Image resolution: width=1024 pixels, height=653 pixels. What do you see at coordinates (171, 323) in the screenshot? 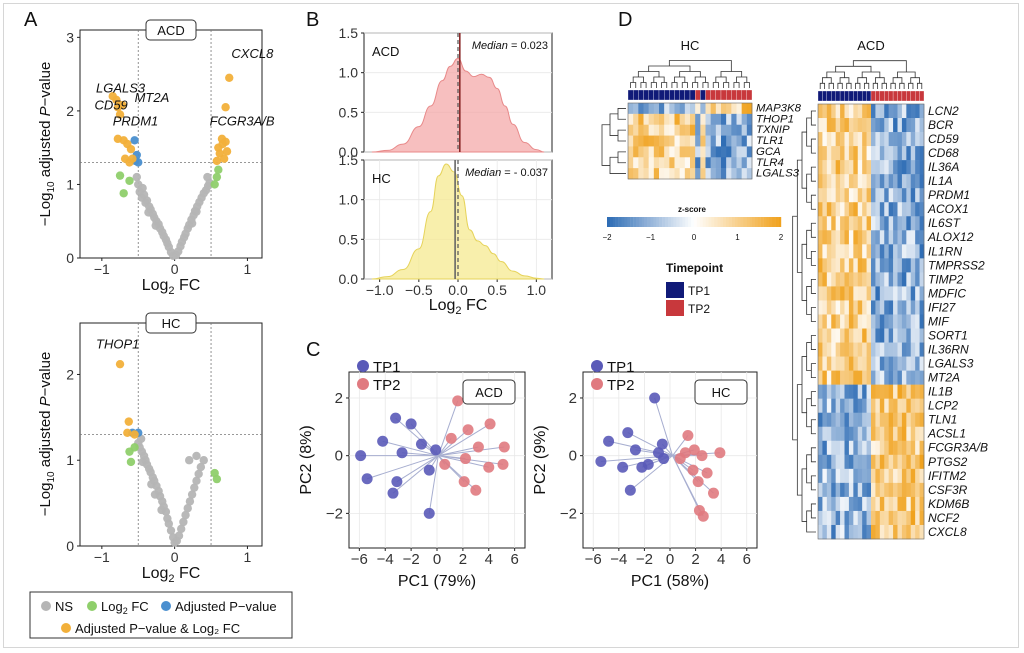
I see `facet-label-box` at bounding box center [171, 323].